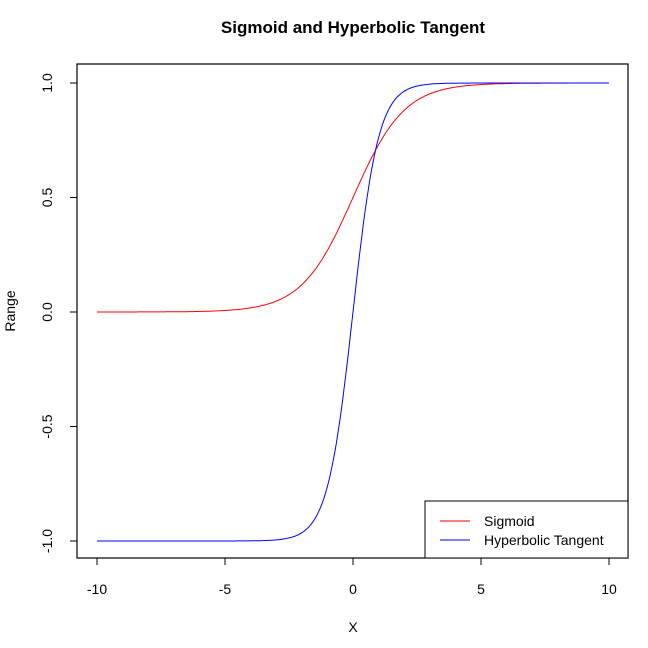 Image resolution: width=648 pixels, height=648 pixels. I want to click on svg-text: 0.0, so click(47, 312).